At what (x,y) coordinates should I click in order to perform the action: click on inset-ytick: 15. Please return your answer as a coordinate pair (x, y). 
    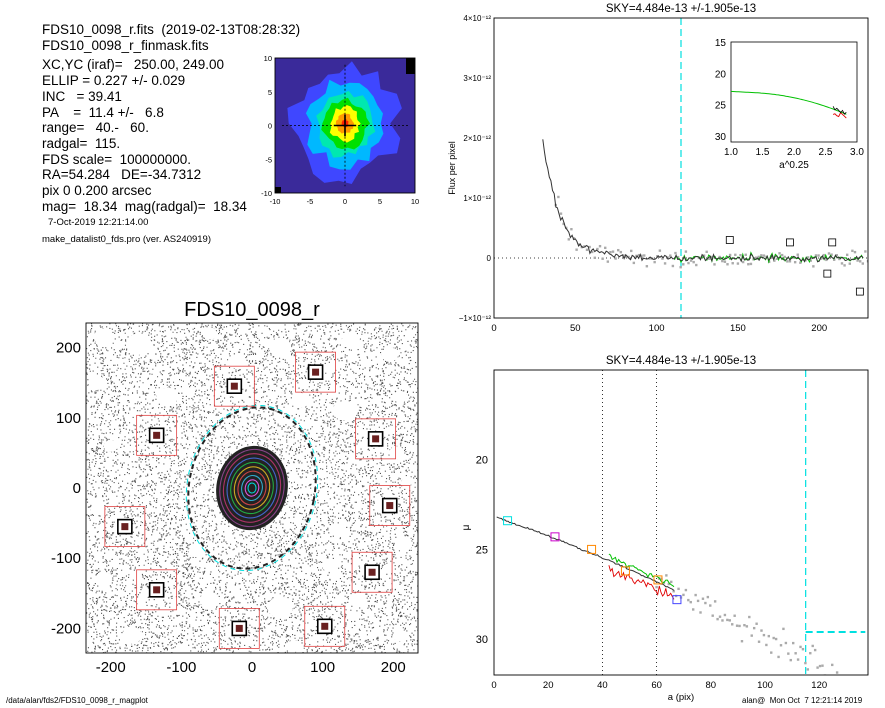
    Looking at the image, I should click on (721, 43).